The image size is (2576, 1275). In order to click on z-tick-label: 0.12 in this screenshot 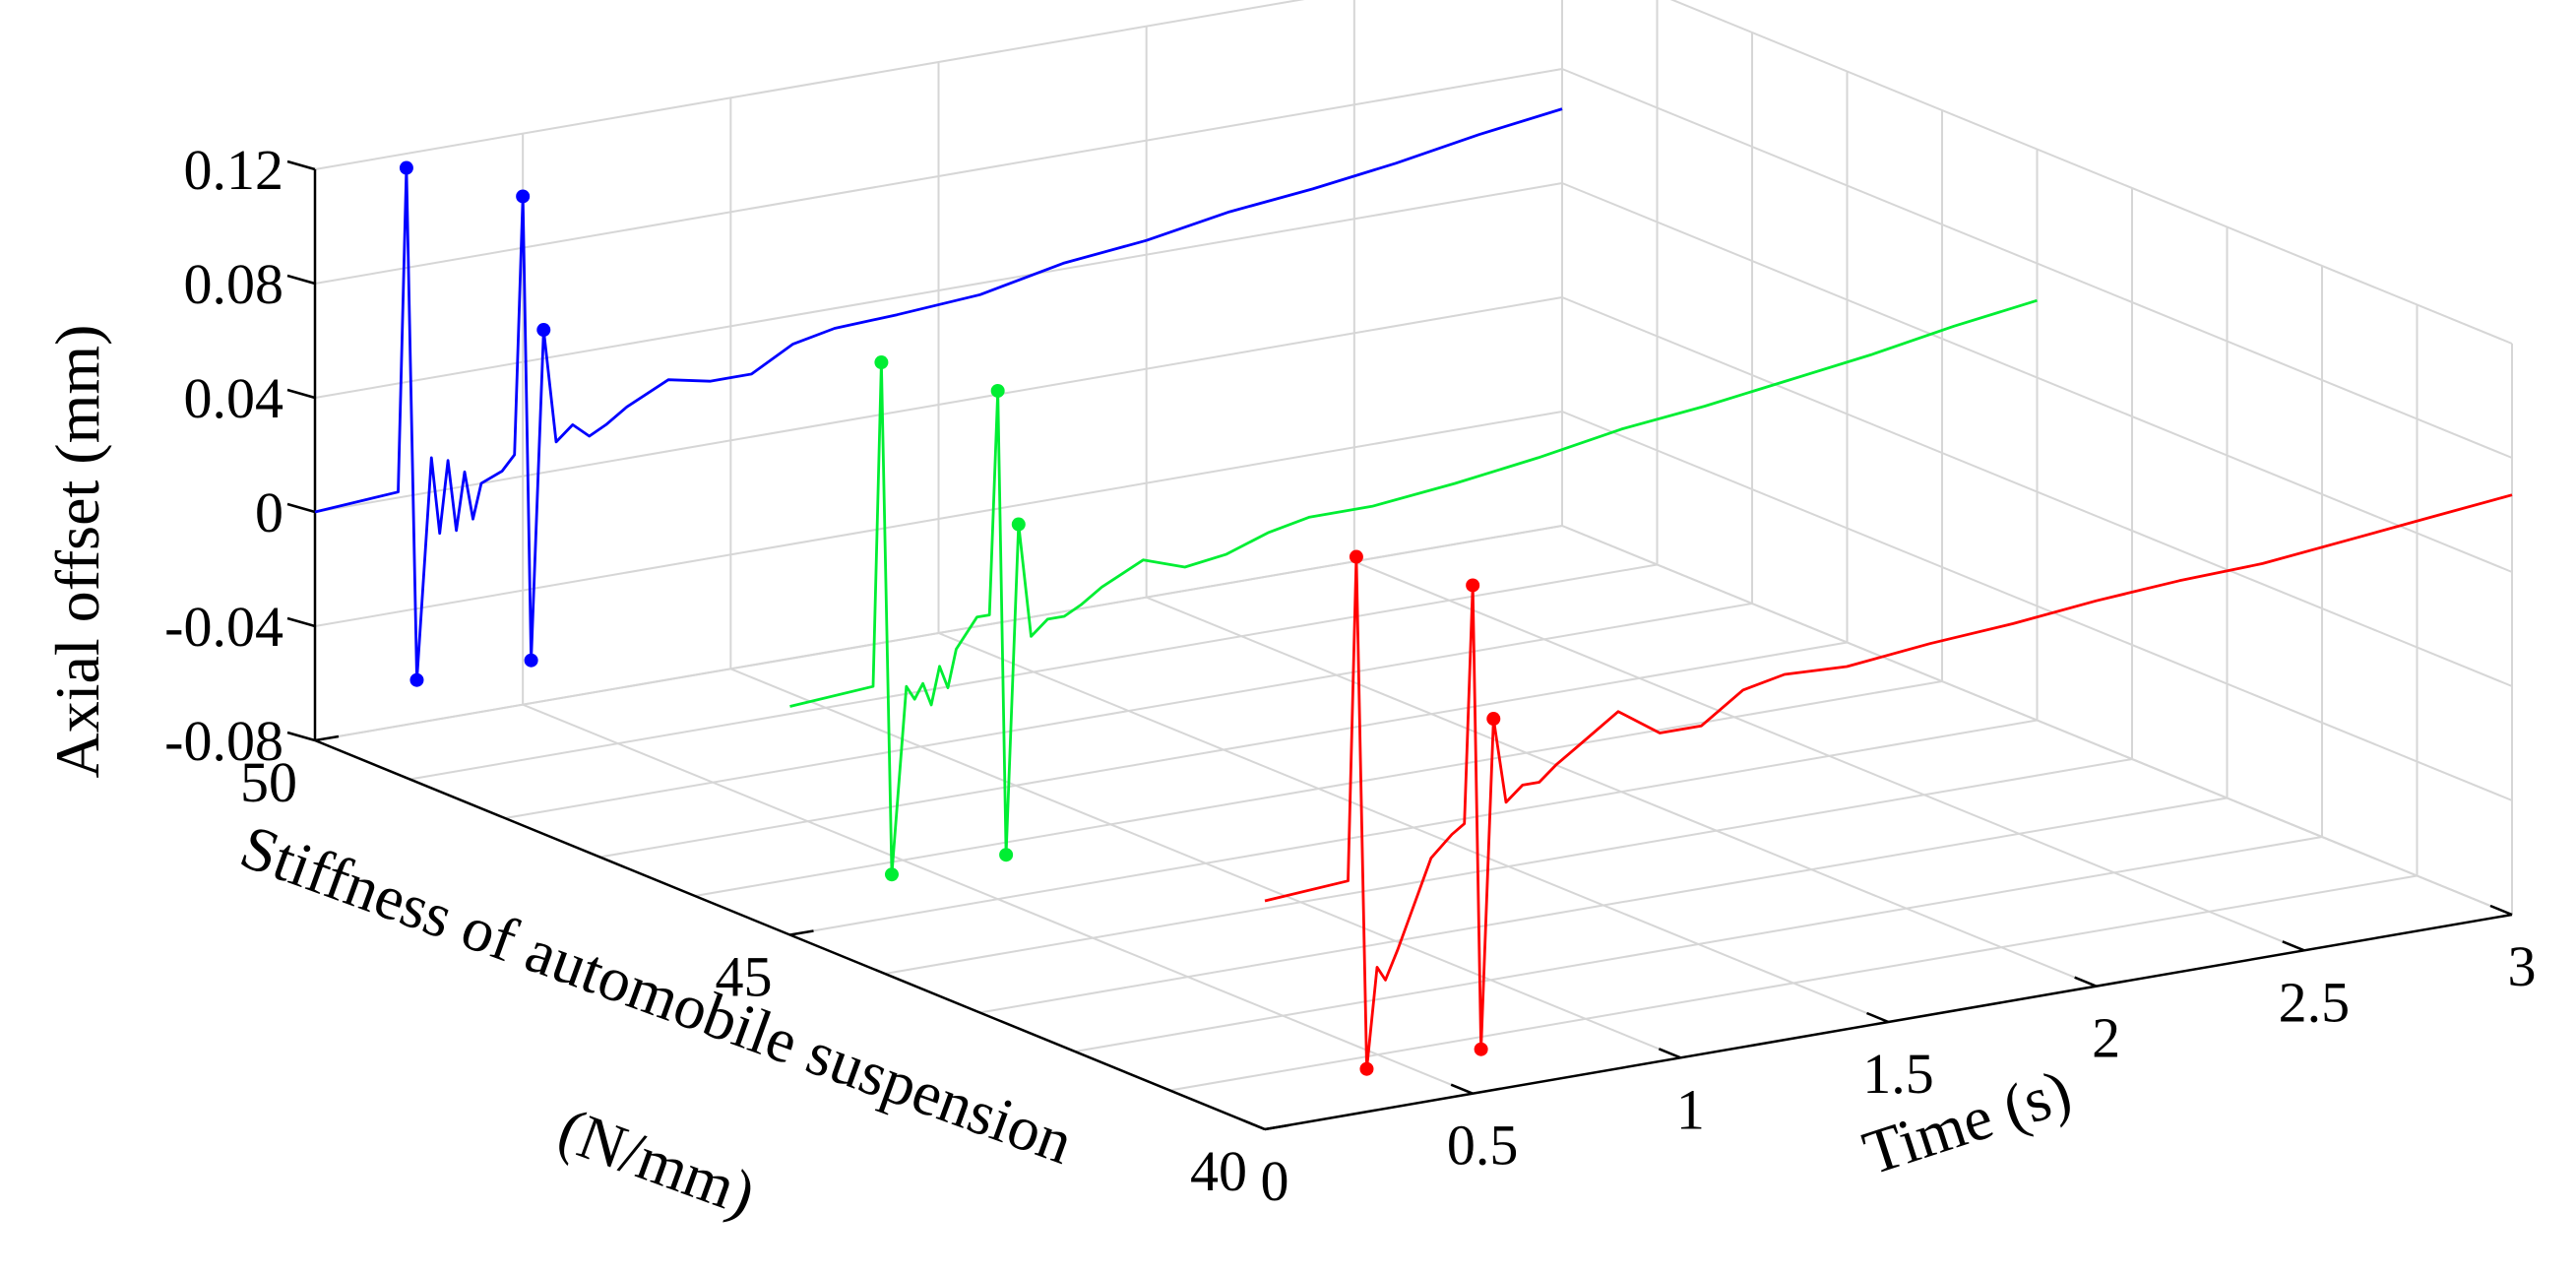, I will do `click(234, 170)`.